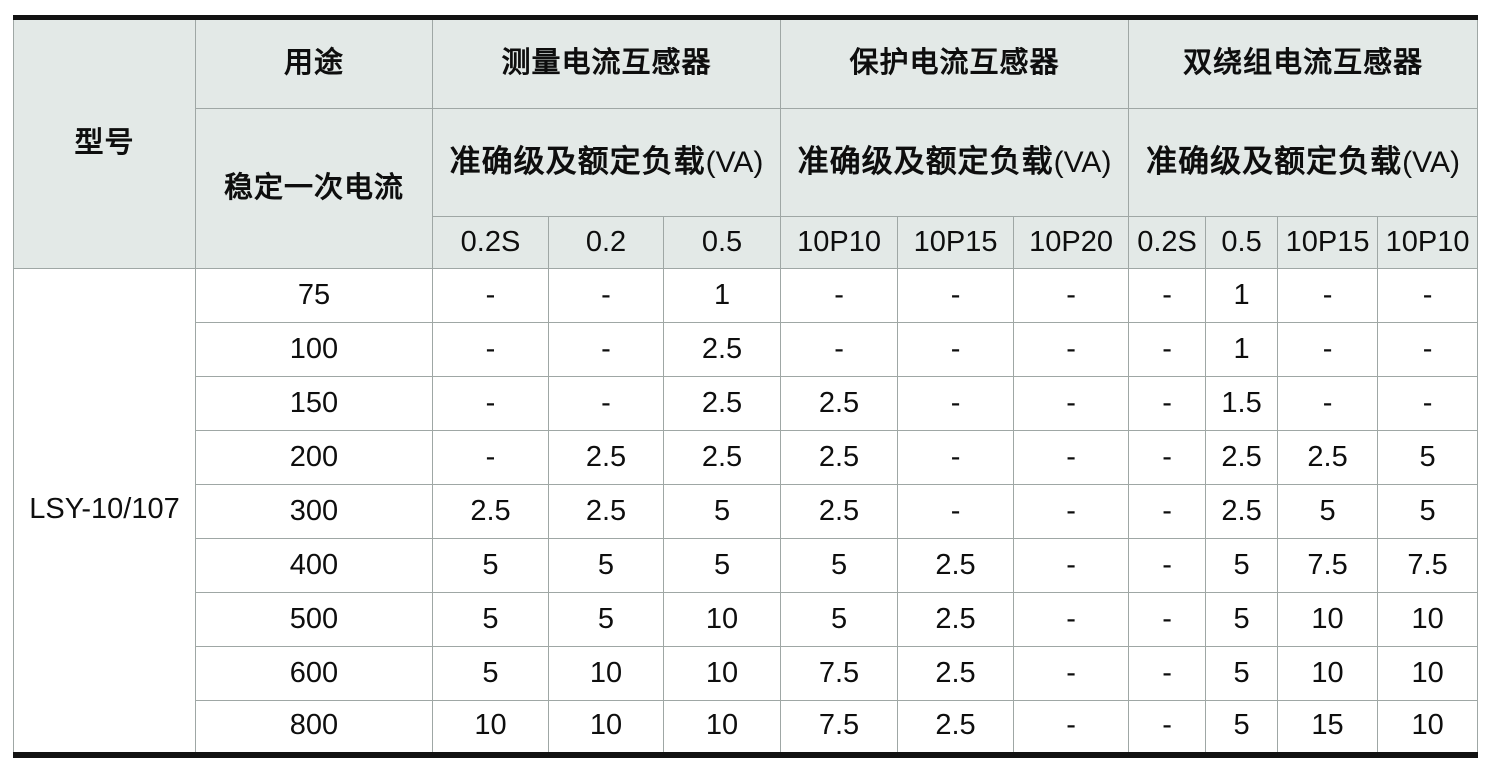 This screenshot has height=781, width=1486. Describe the element at coordinates (314, 349) in the screenshot. I see `primary-current-cell: 100` at that location.